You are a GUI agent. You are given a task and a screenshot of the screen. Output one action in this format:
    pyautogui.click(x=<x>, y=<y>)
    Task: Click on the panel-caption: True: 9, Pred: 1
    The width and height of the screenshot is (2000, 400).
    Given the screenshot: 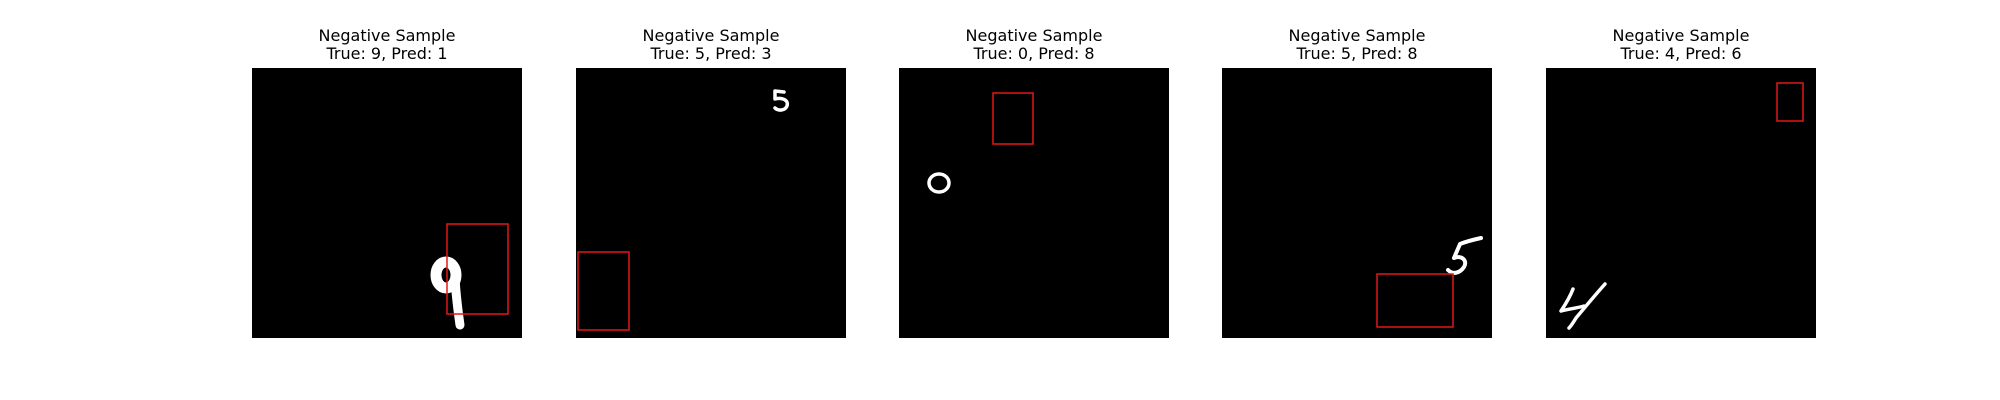 What is the action you would take?
    pyautogui.click(x=387, y=53)
    